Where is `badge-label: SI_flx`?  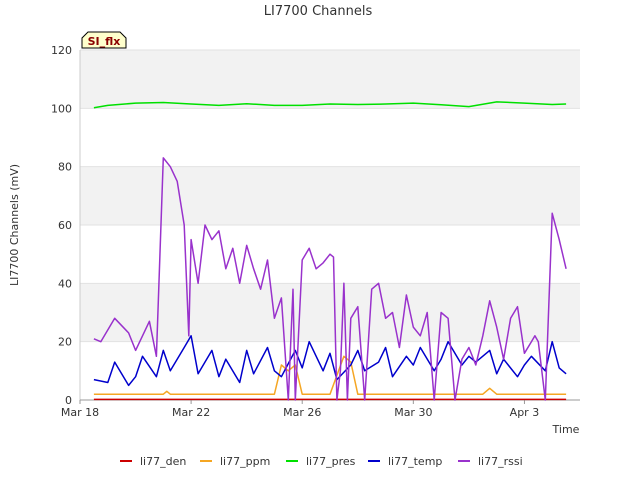 badge-label: SI_flx is located at coordinates (104, 41).